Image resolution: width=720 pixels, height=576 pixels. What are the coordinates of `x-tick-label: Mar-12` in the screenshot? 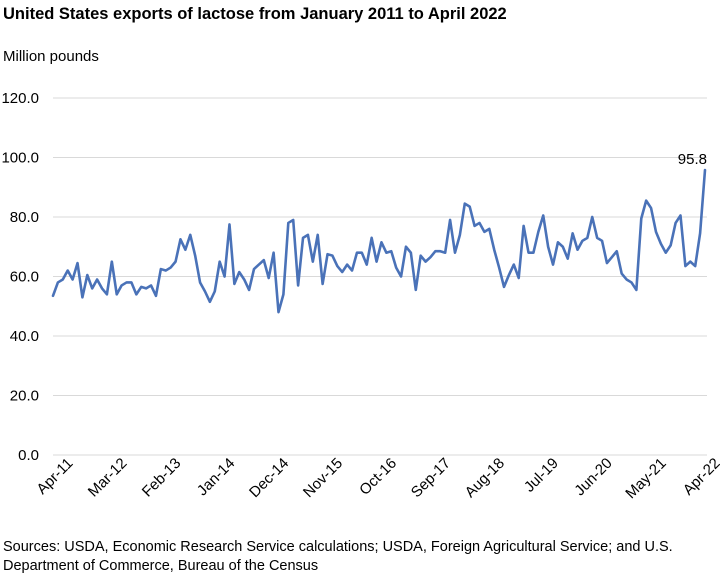 It's located at (108, 478).